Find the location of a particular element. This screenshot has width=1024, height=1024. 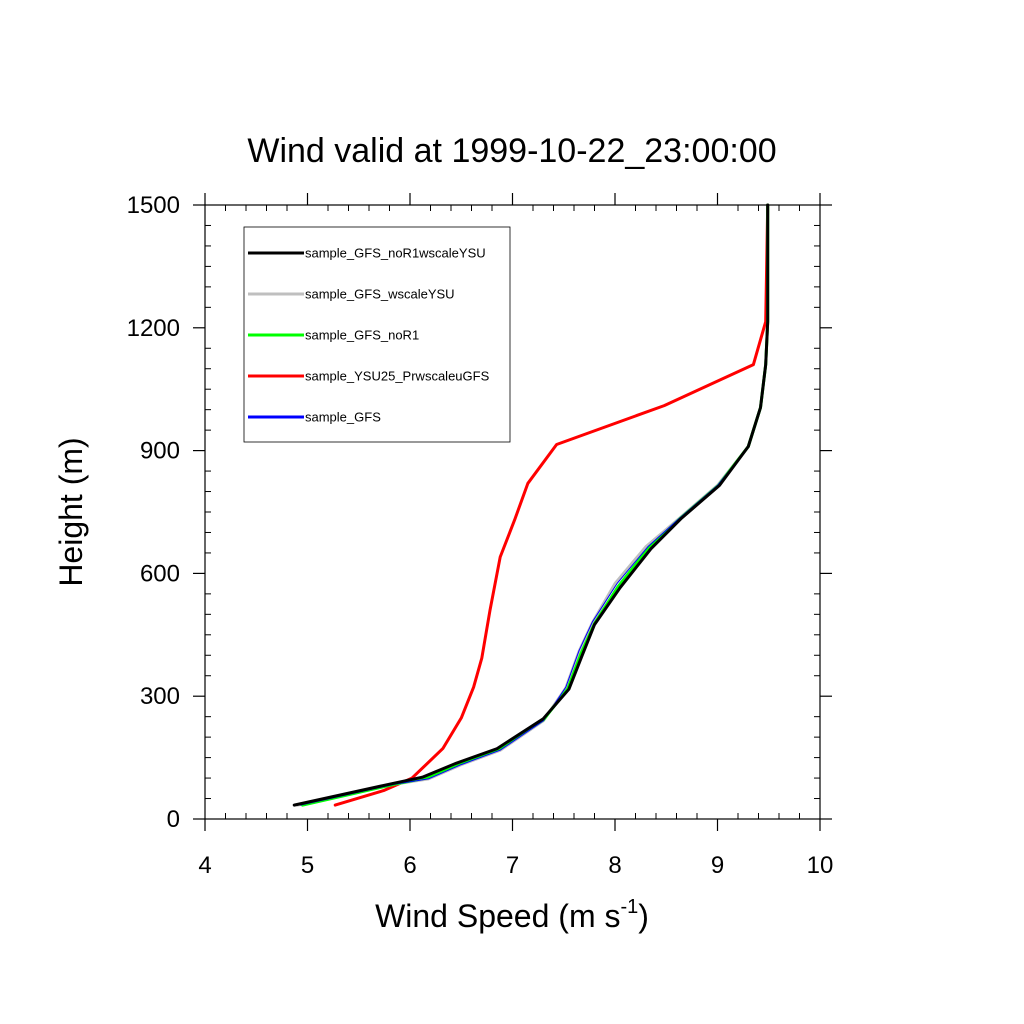

chart-title: Wind valid at 1999-10-22_23:00:00 is located at coordinates (511, 151).